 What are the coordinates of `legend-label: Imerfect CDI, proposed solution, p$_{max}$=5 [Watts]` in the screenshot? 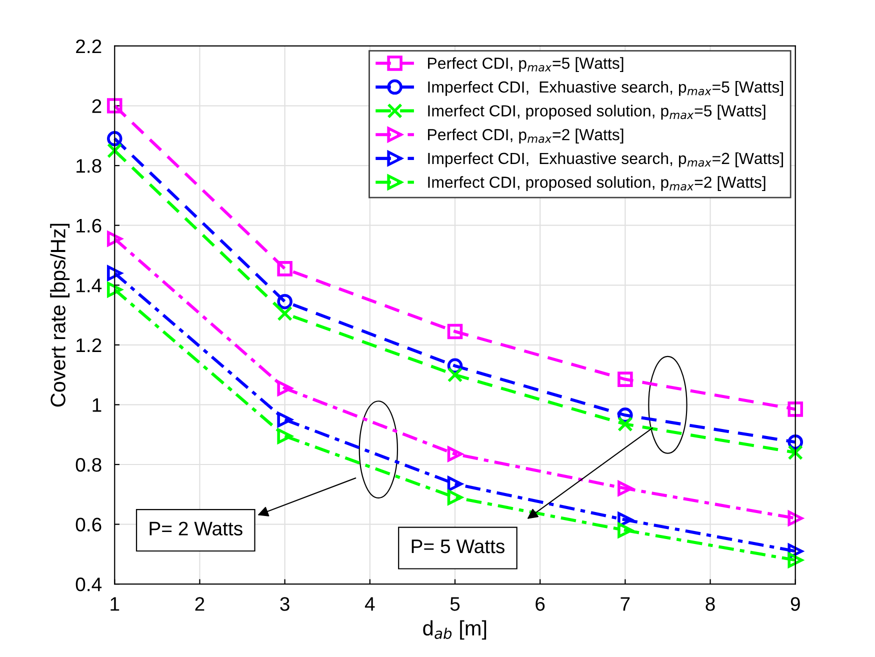 It's located at (597, 112).